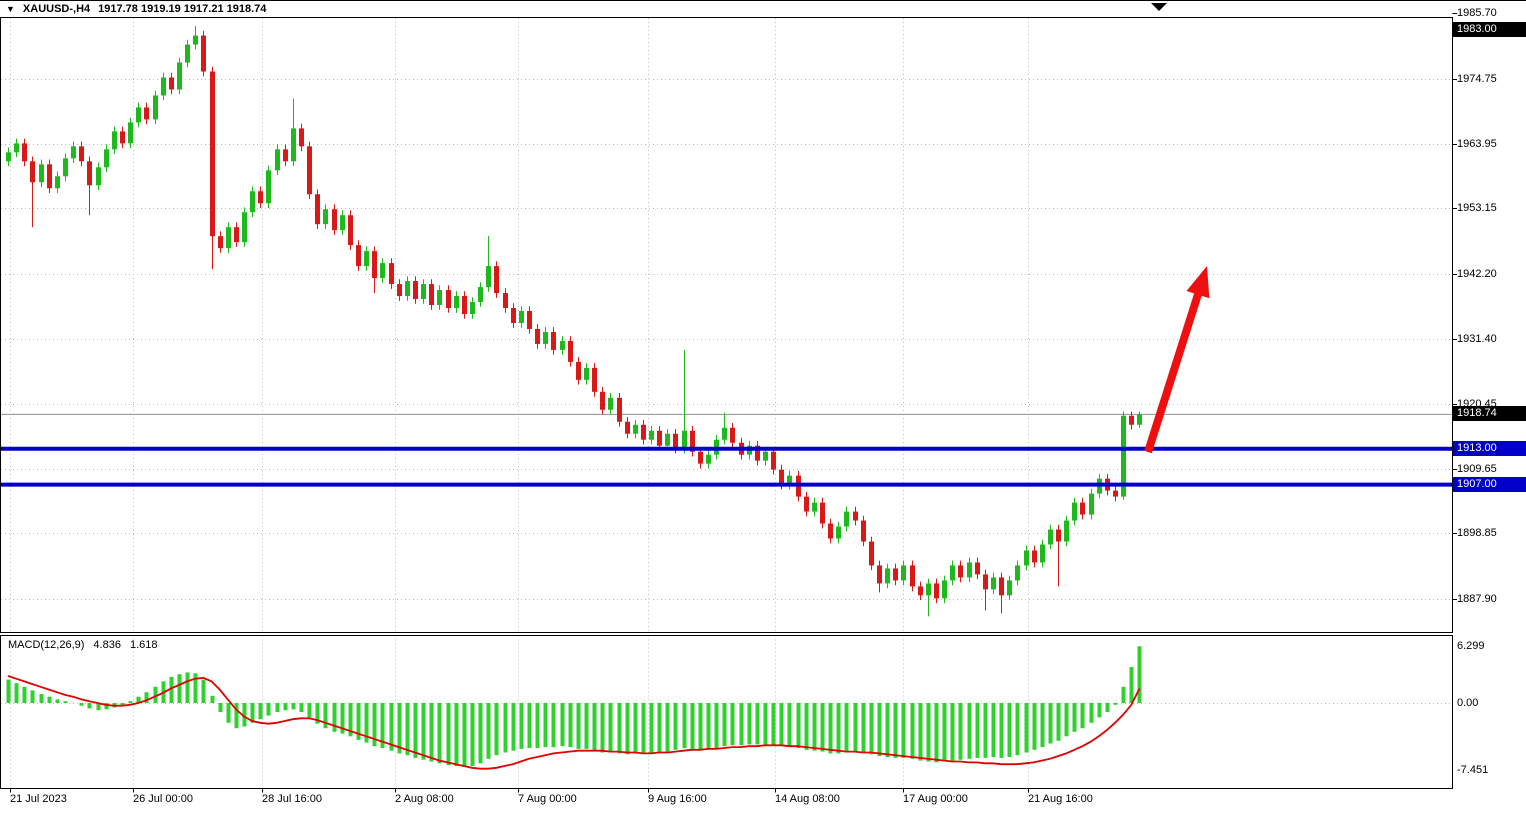 This screenshot has width=1526, height=813. Describe the element at coordinates (38, 799) in the screenshot. I see `time-tick-label: 21 Jul 2023` at that location.